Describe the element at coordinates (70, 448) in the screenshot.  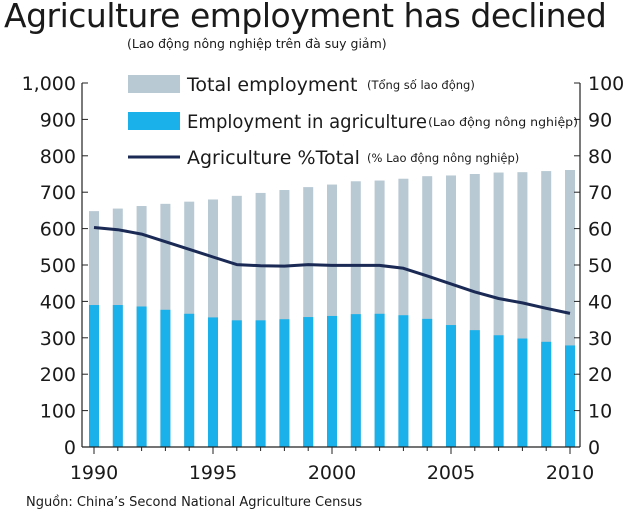
I see `y-tick-label-left: 0` at that location.